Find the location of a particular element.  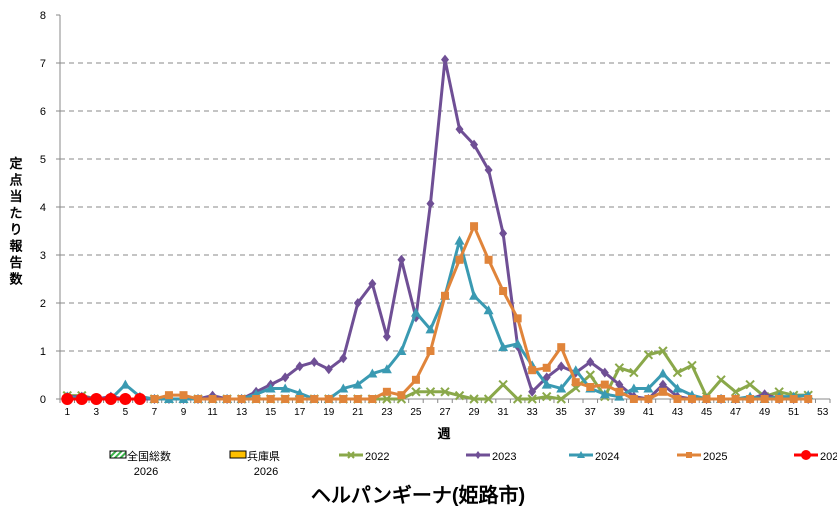

x-tick-label: 9 is located at coordinates (184, 412).